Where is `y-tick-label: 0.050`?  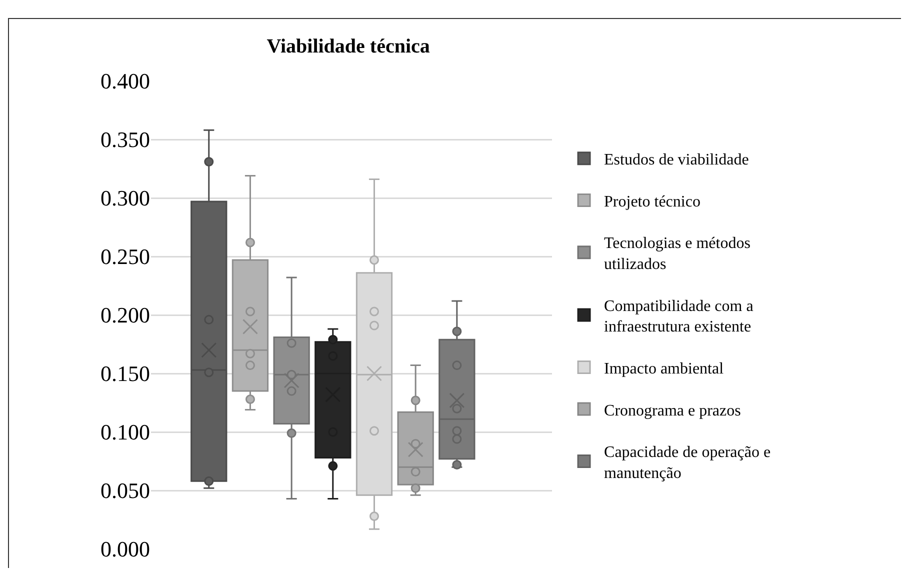 y-tick-label: 0.050 is located at coordinates (125, 491).